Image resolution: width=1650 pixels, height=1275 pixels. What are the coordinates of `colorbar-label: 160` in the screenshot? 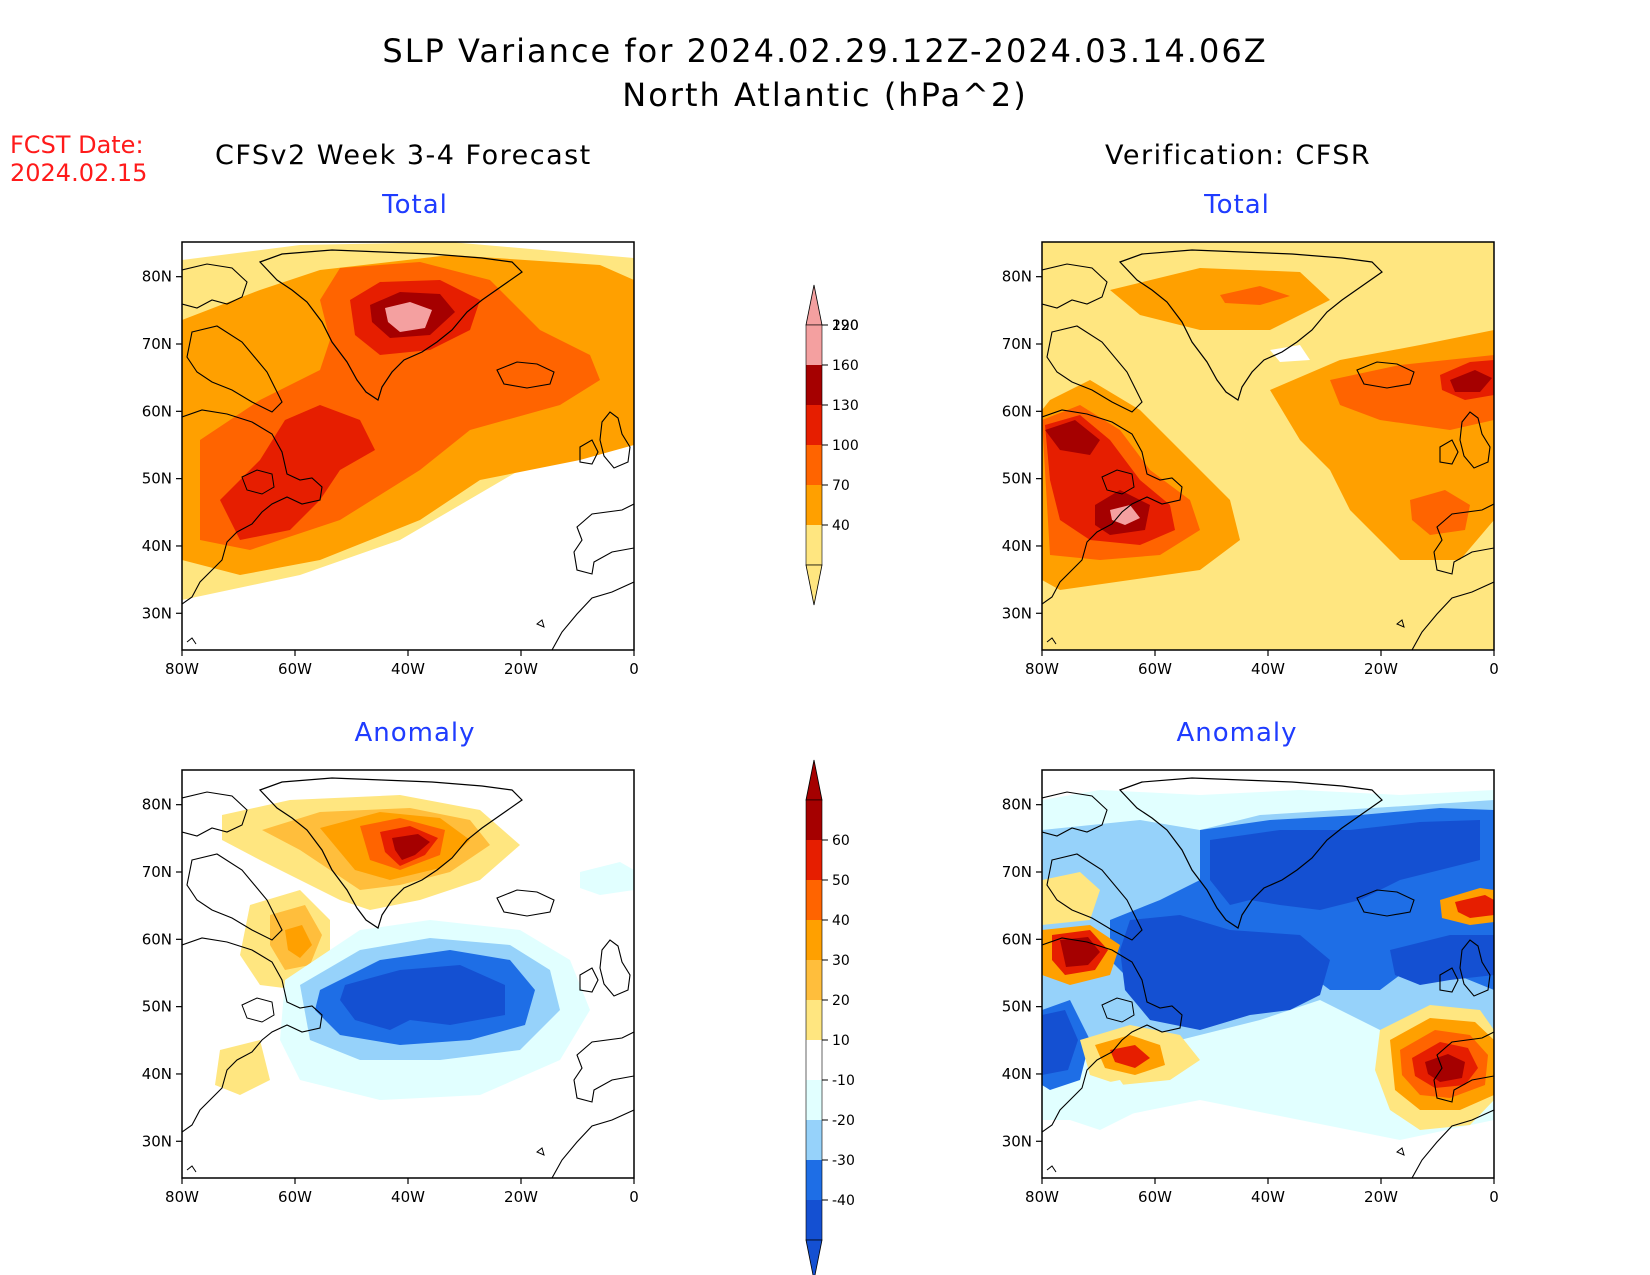 It's located at (845, 366).